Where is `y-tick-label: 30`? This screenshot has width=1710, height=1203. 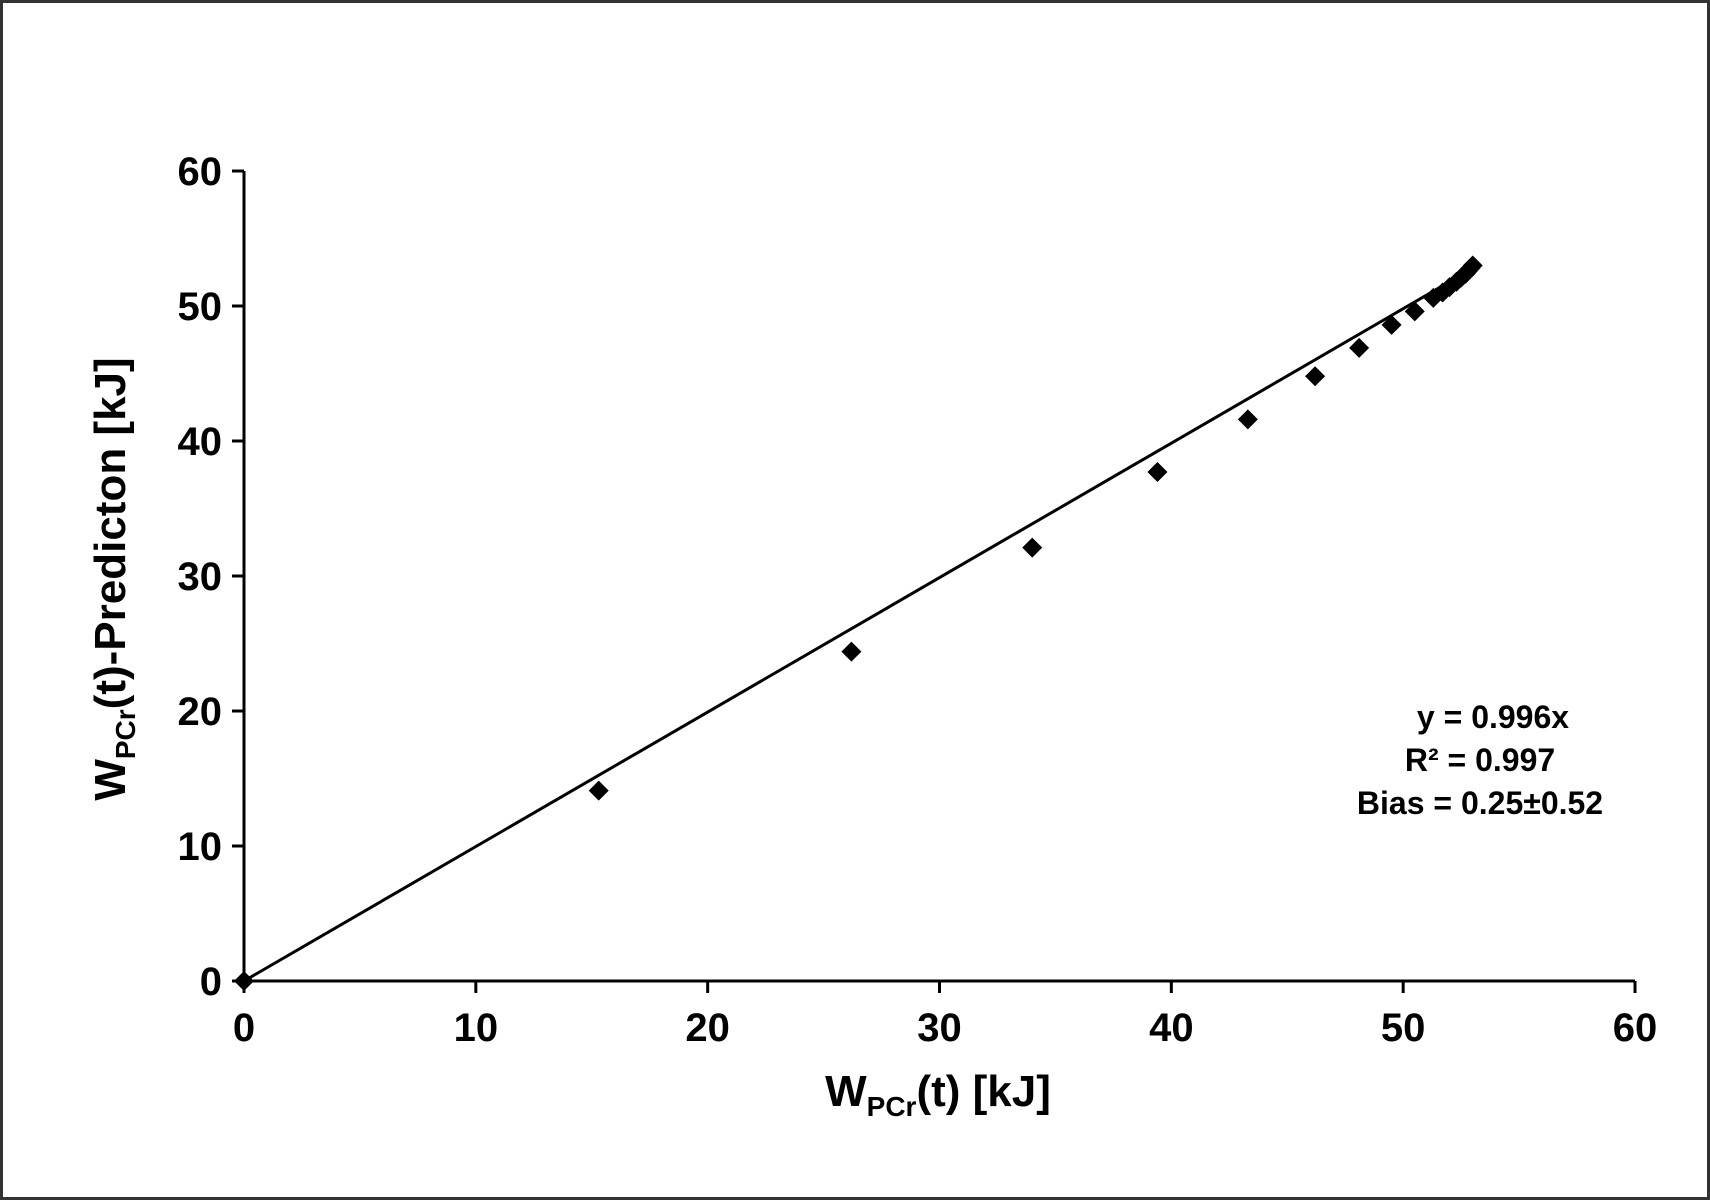
y-tick-label: 30 is located at coordinates (200, 577).